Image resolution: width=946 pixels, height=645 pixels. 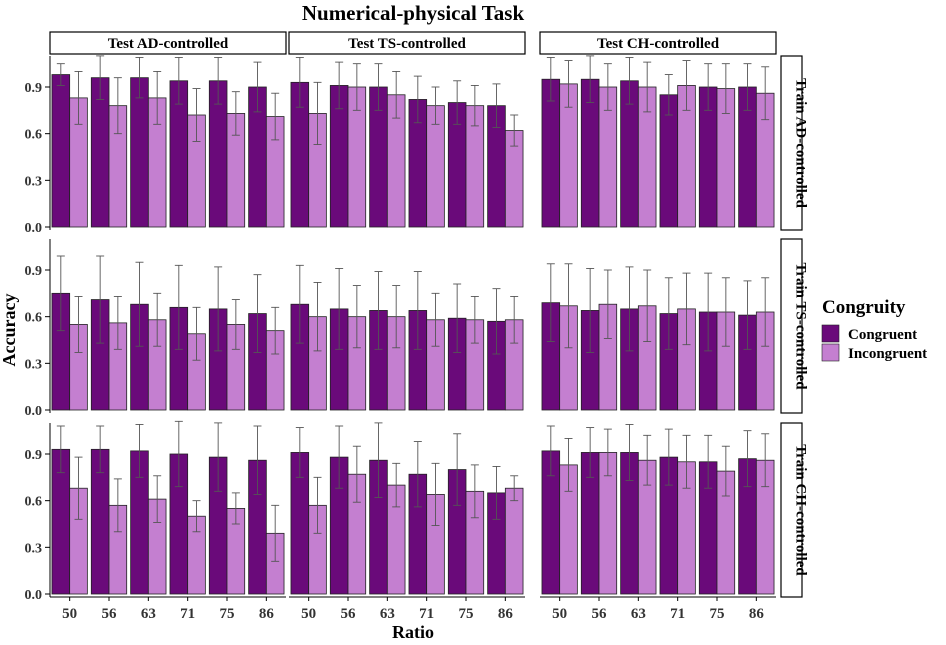 I want to click on col-strip-label: Test TS-controlled, so click(x=407, y=44).